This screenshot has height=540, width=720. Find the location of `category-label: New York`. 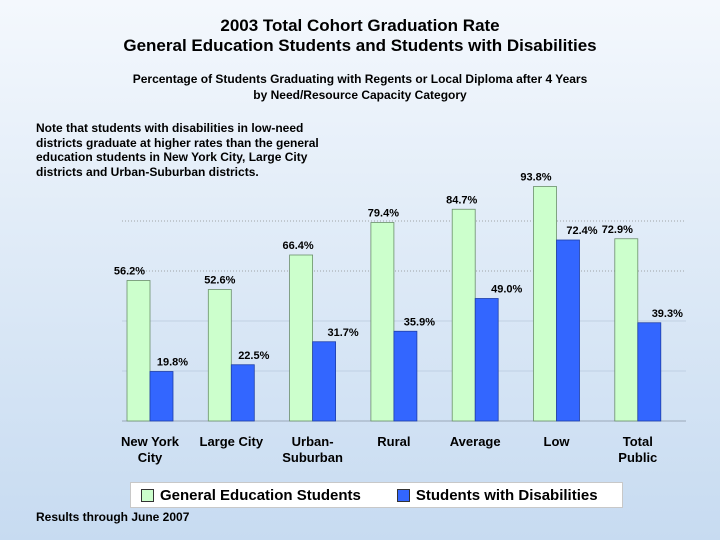

category-label: New York is located at coordinates (150, 441).